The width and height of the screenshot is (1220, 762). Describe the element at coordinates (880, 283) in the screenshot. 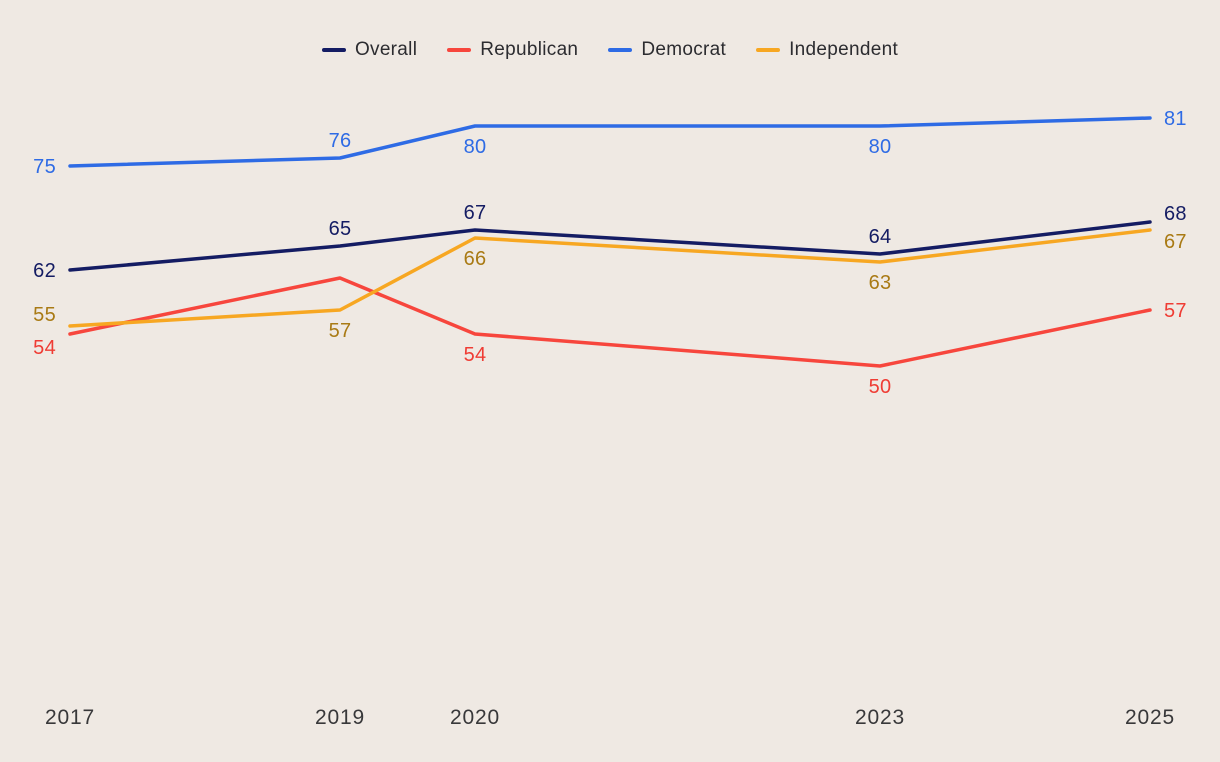

I see `point-label-independent-2023: 63` at that location.